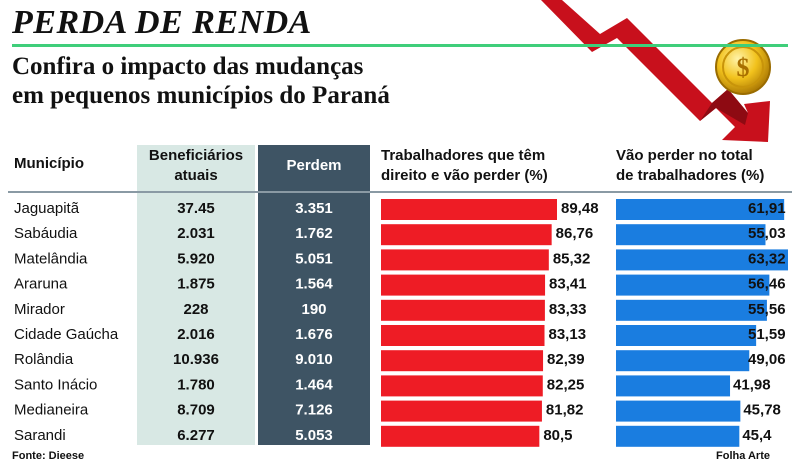 The image size is (800, 465). Describe the element at coordinates (55, 384) in the screenshot. I see `cell-municipio: Santo Inácio` at that location.